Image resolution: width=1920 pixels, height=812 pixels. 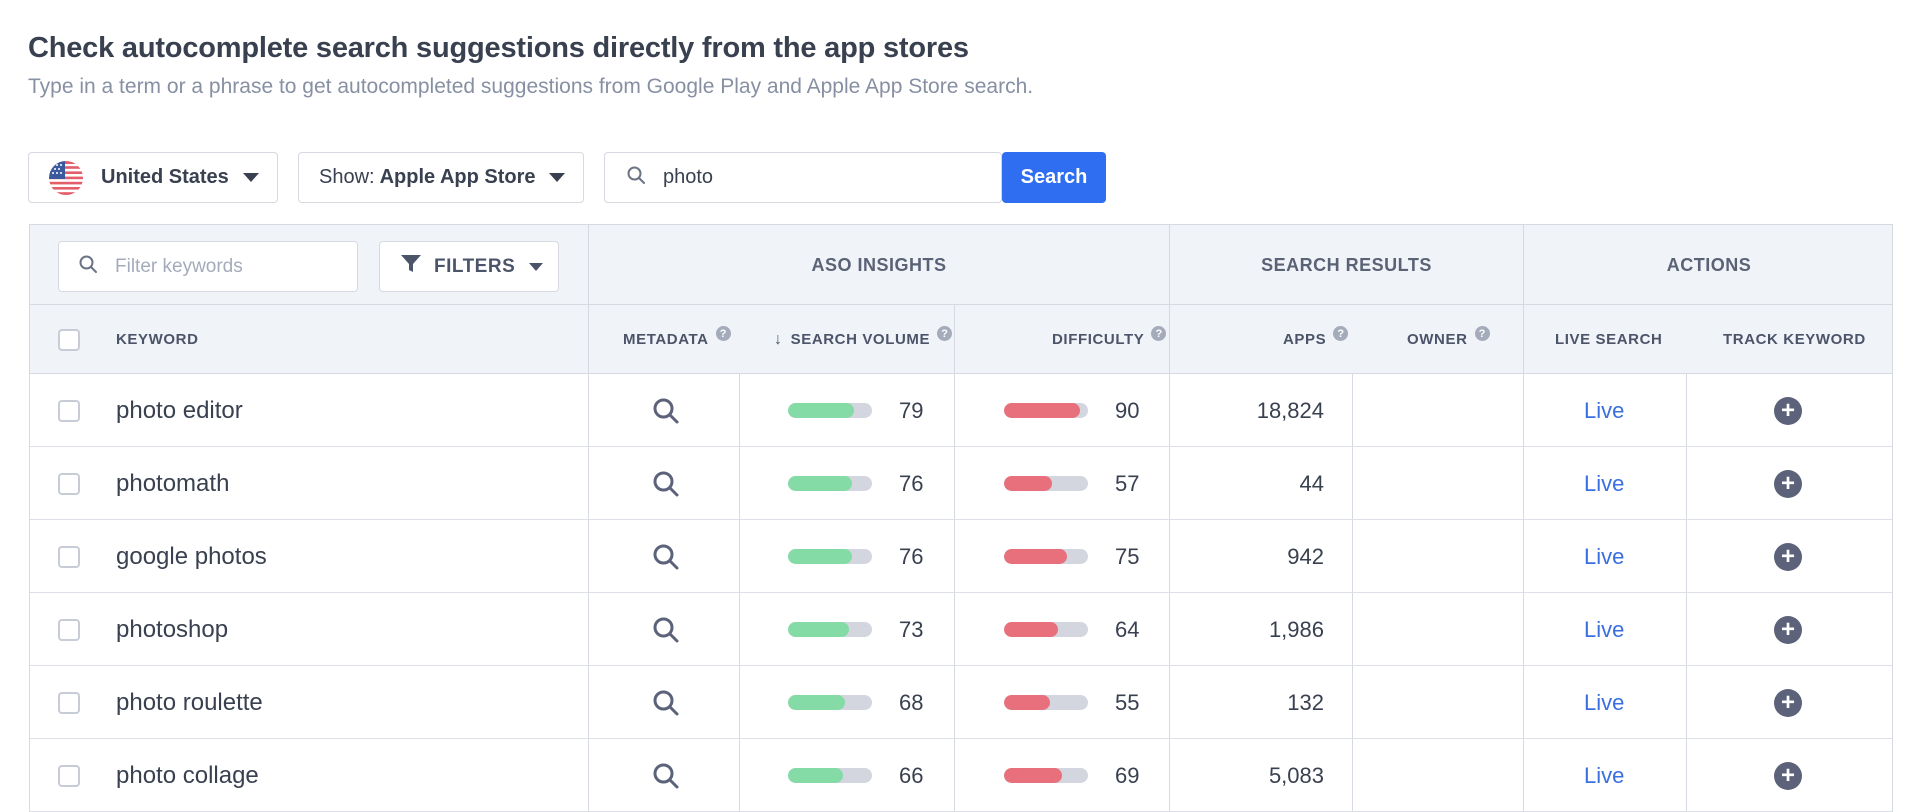 I want to click on table-row: google photos 76 75 942 Live +, so click(x=961, y=556).